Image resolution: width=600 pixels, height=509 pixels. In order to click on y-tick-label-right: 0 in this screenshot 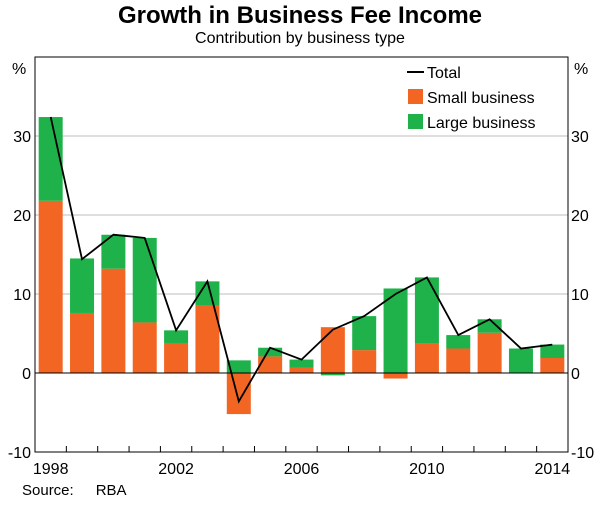, I will do `click(575, 374)`.